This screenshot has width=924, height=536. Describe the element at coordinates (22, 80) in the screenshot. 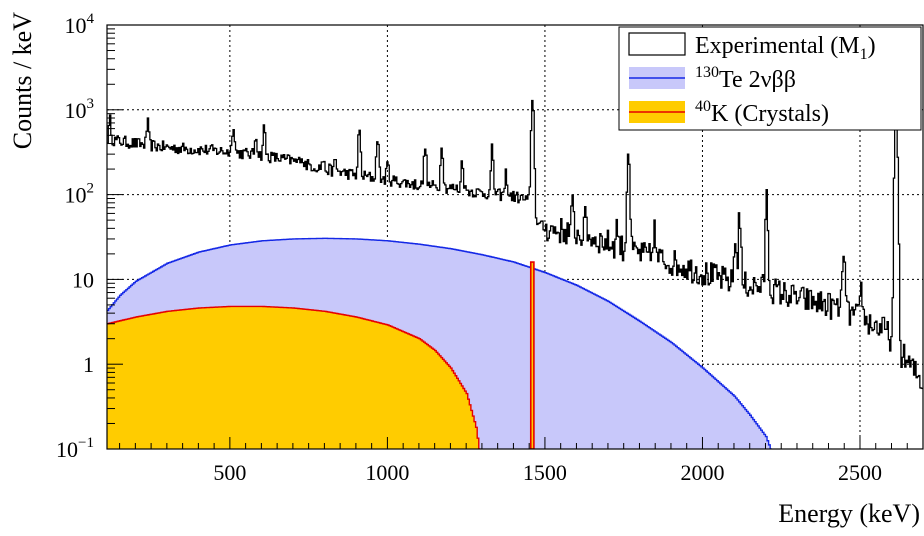

I see `y-axis-title: Counts / keV` at that location.